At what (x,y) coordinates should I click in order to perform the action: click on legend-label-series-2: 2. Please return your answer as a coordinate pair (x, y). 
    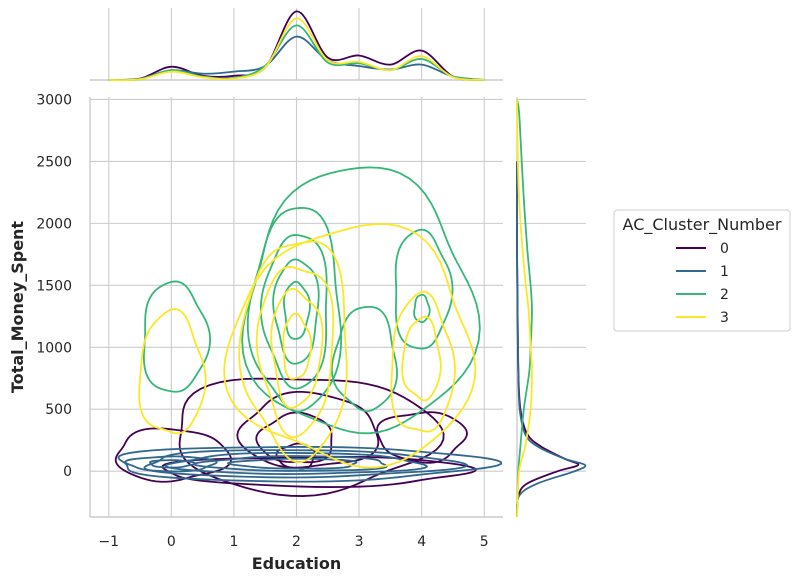
    Looking at the image, I should click on (724, 295).